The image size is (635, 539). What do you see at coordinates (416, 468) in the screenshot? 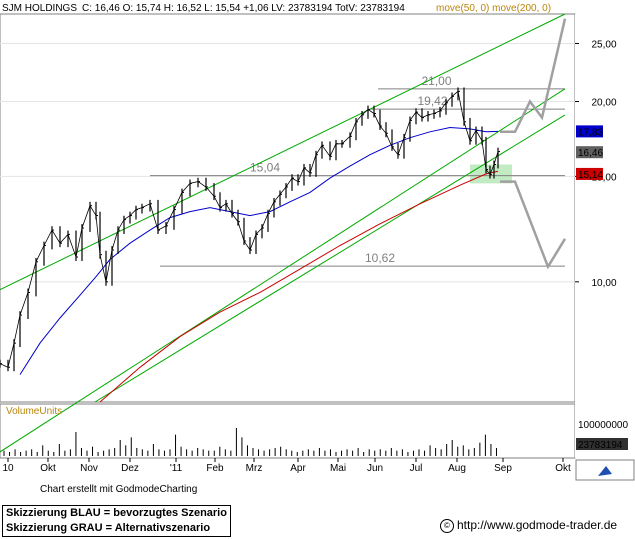
I see `x-tick-label: Jul` at bounding box center [416, 468].